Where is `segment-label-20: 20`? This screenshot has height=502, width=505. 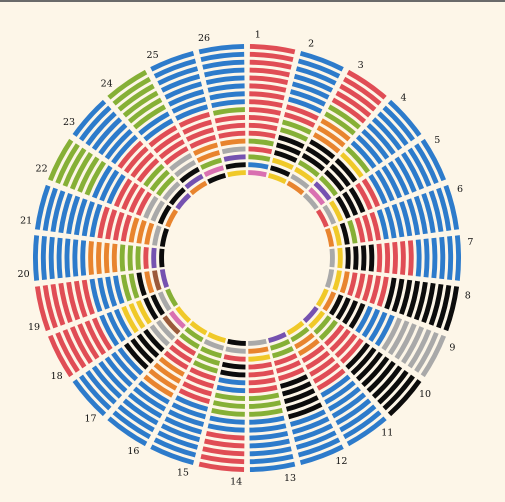 segment-label-20: 20 is located at coordinates (24, 274).